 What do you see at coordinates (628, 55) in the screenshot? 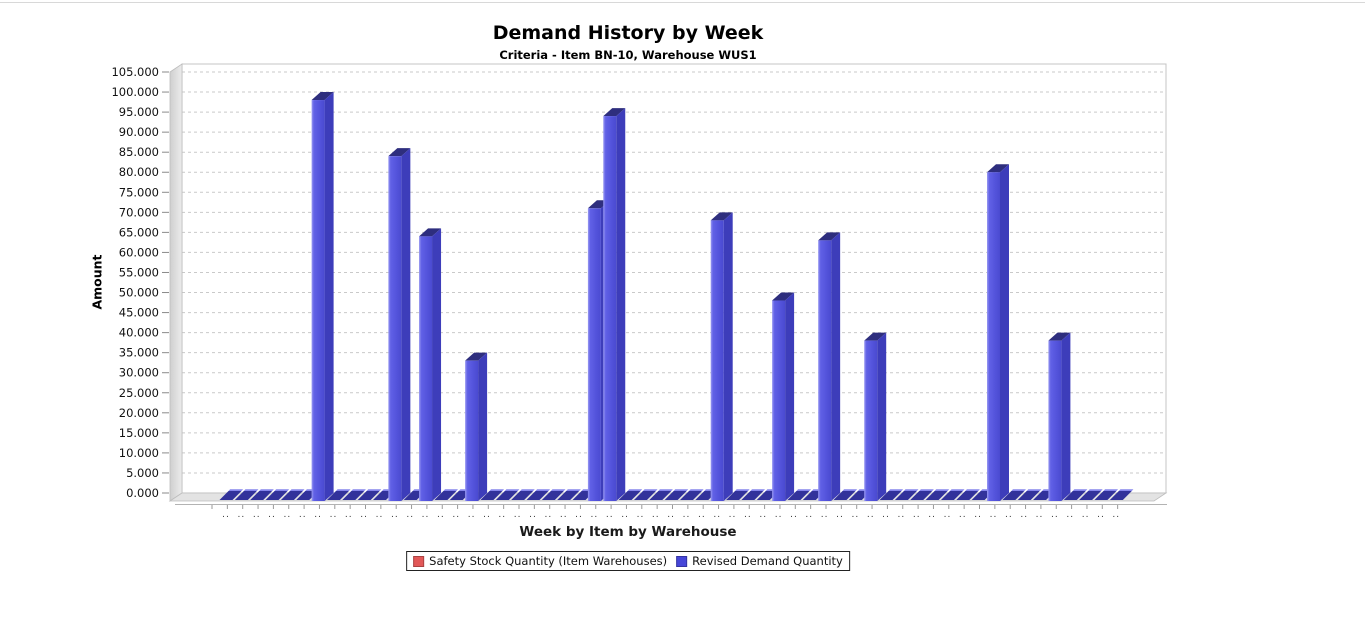
I see `chart-subtitle: Criteria - Item BN-10, Warehouse WUS1` at bounding box center [628, 55].